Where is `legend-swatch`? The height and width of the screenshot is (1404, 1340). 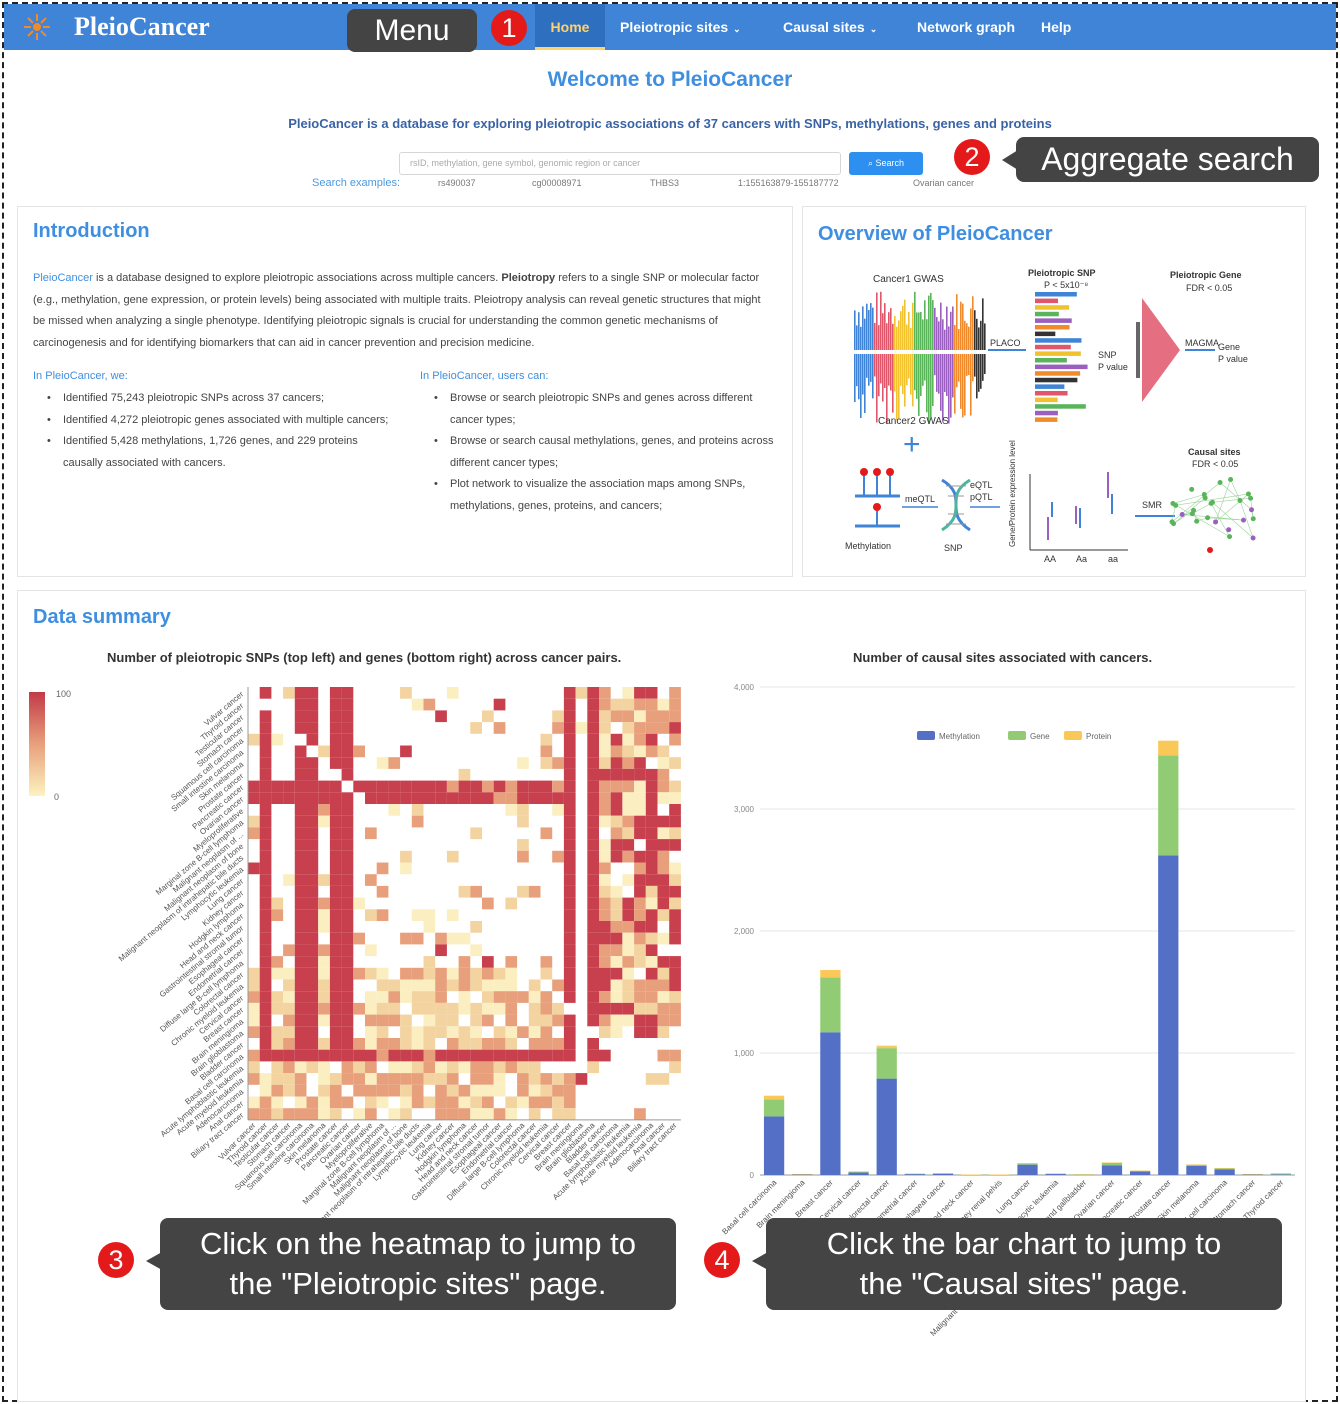
legend-swatch is located at coordinates (1017, 735).